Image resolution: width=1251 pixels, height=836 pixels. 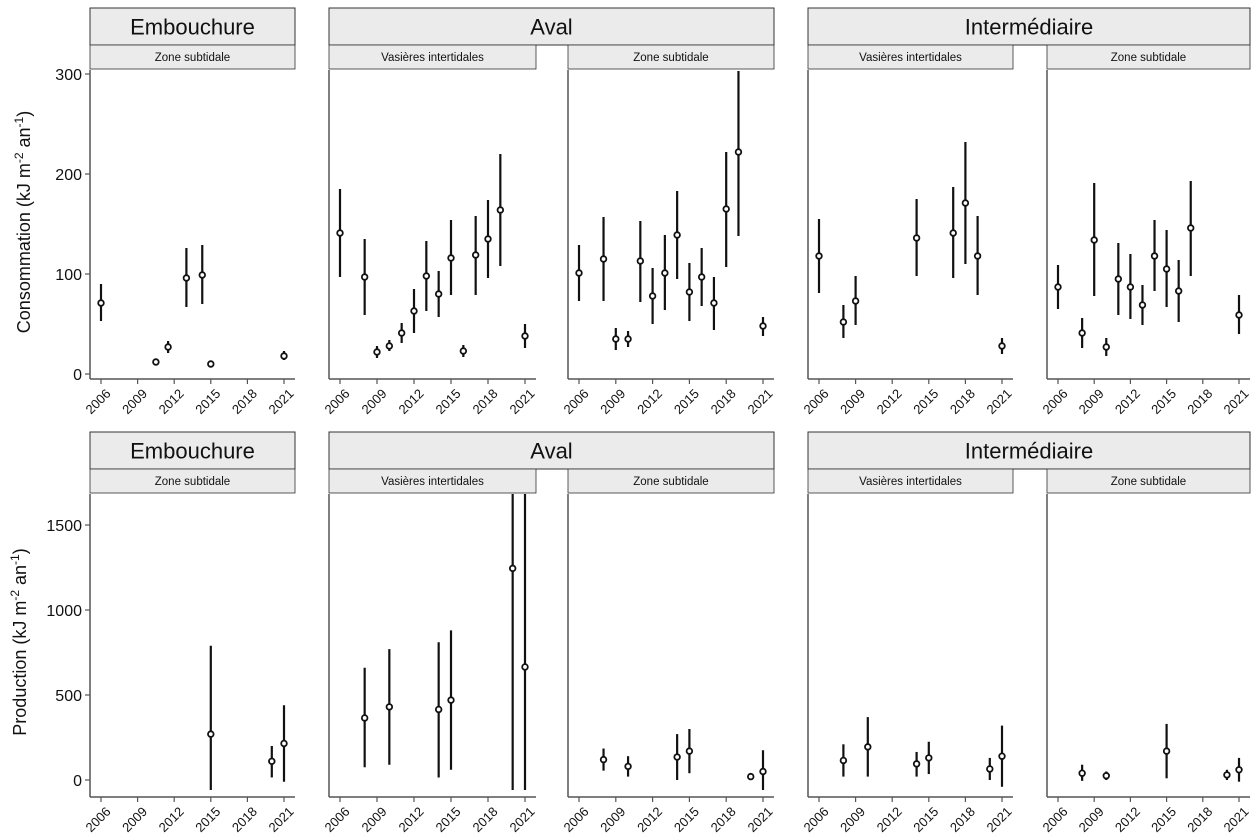 I want to click on y-tick-label: 100, so click(x=68, y=275).